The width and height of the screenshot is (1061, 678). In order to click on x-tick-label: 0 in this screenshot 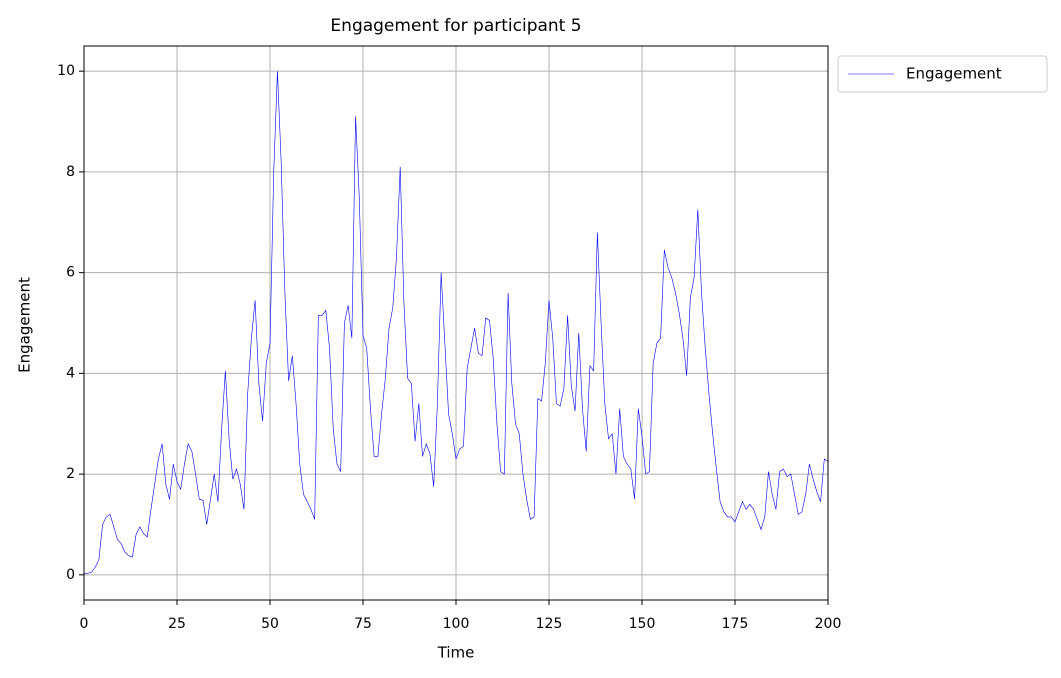, I will do `click(84, 624)`.